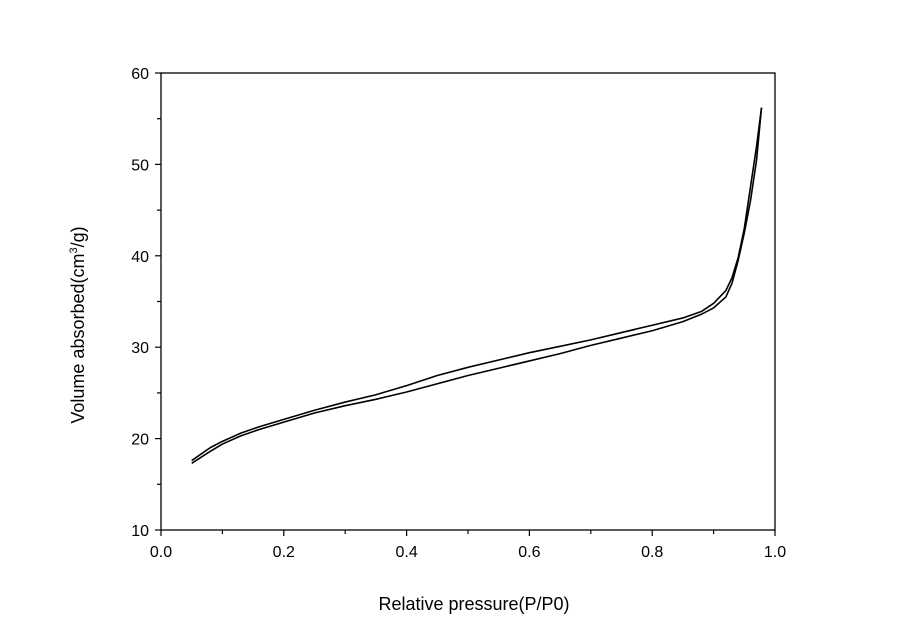 The image size is (900, 636). Describe the element at coordinates (78, 236) in the screenshot. I see `y-axis-title-suffix: /g)` at that location.